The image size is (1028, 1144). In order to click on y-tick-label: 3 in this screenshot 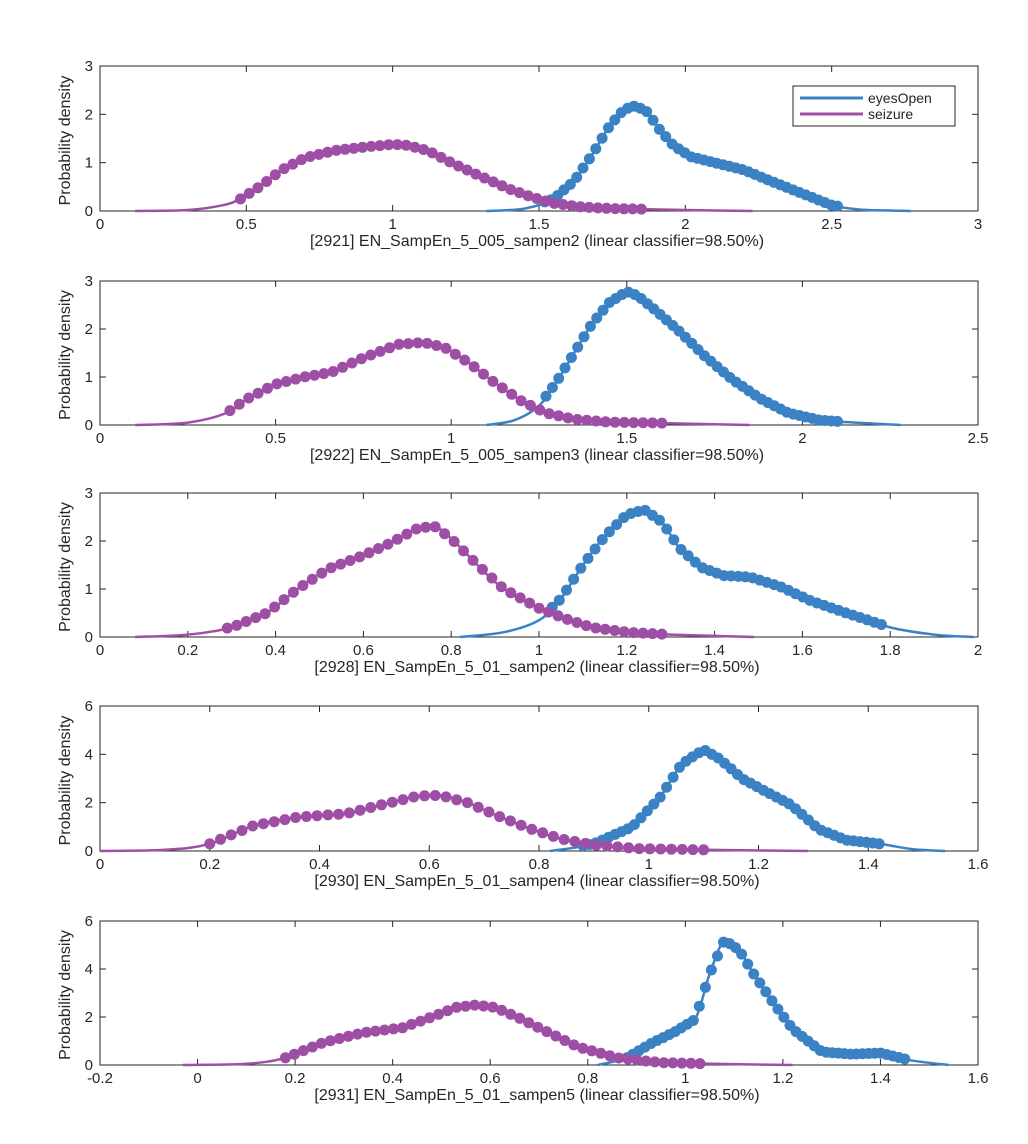, I will do `click(89, 66)`.